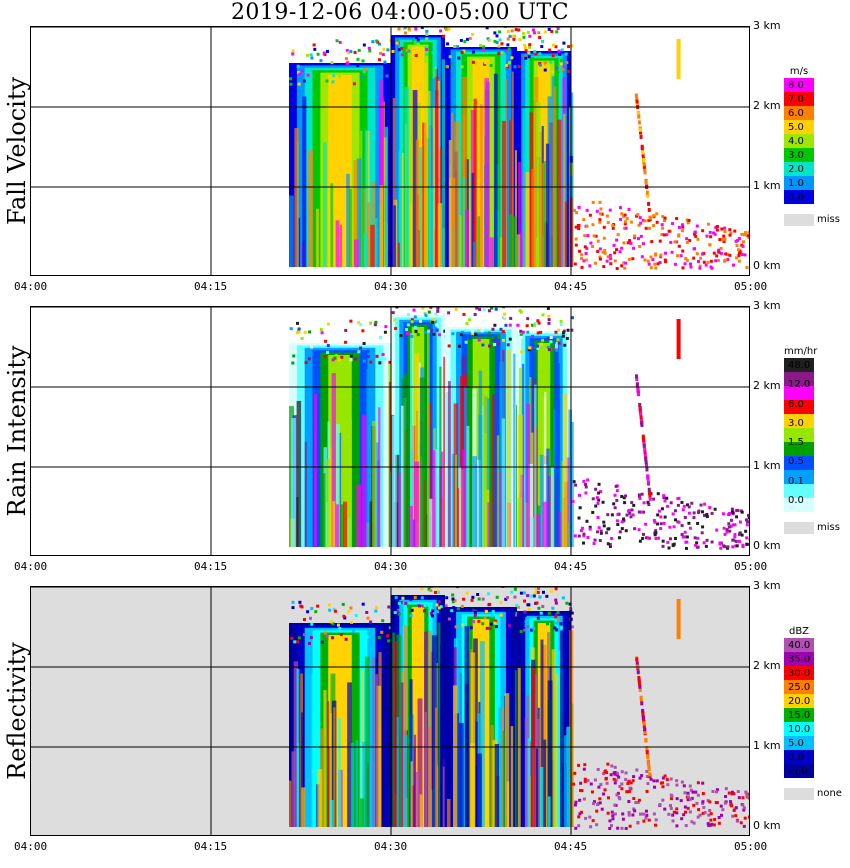 The height and width of the screenshot is (868, 850). I want to click on time-tick-label: 05:00, so click(751, 286).